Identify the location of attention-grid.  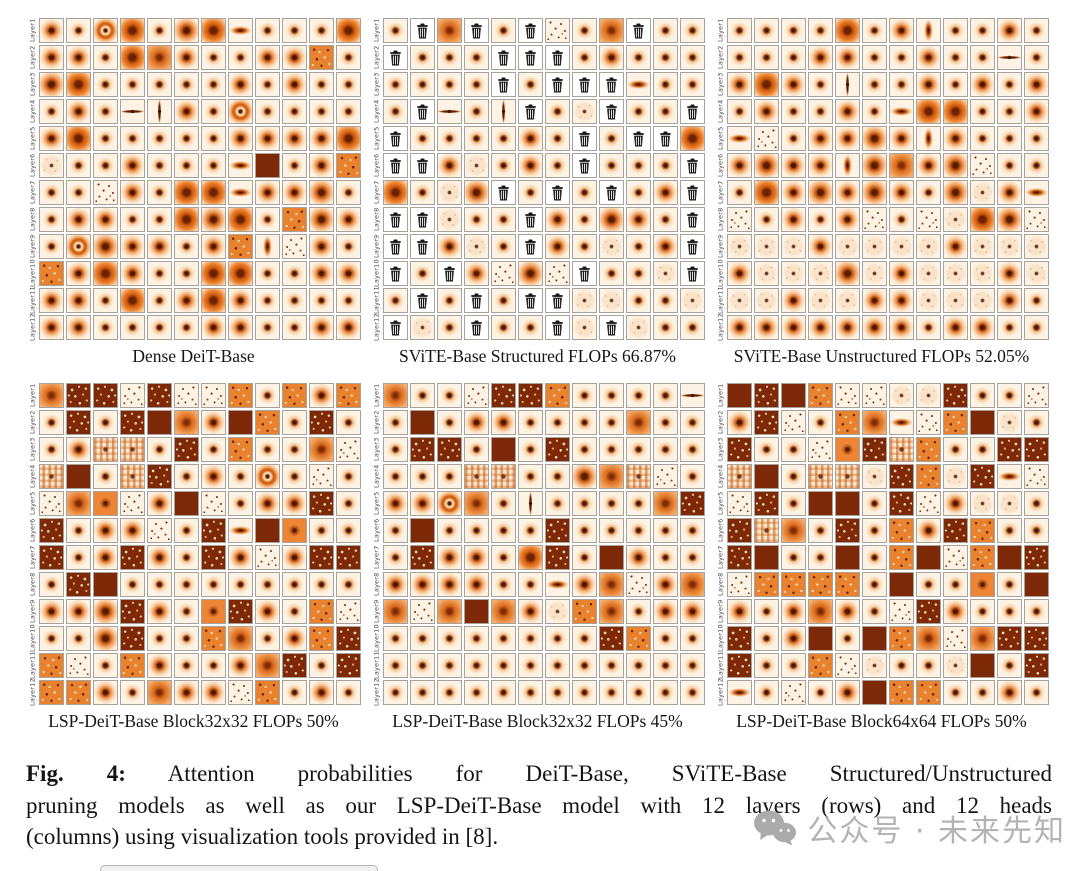
(200, 180).